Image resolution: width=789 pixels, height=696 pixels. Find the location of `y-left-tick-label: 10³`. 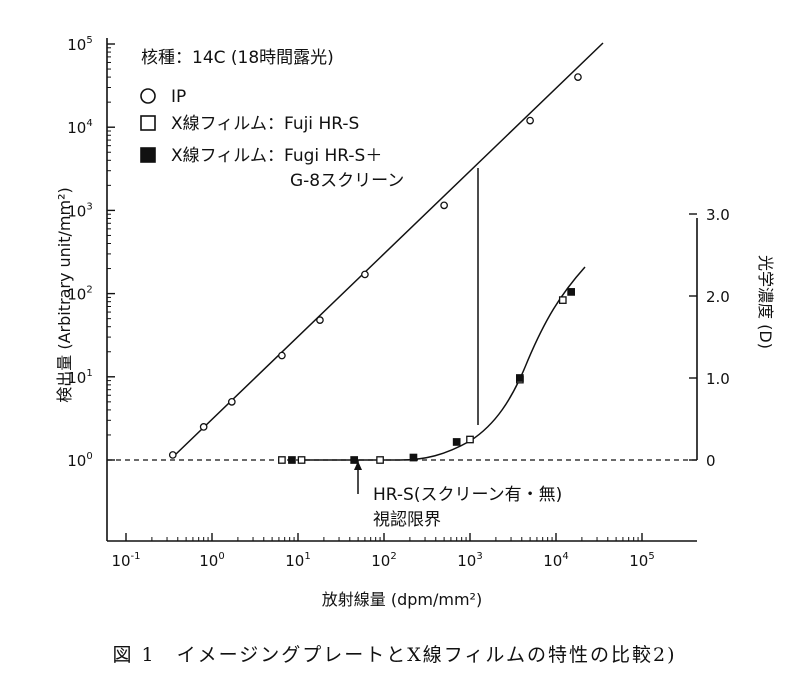

y-left-tick-label: 10³ is located at coordinates (79, 210).